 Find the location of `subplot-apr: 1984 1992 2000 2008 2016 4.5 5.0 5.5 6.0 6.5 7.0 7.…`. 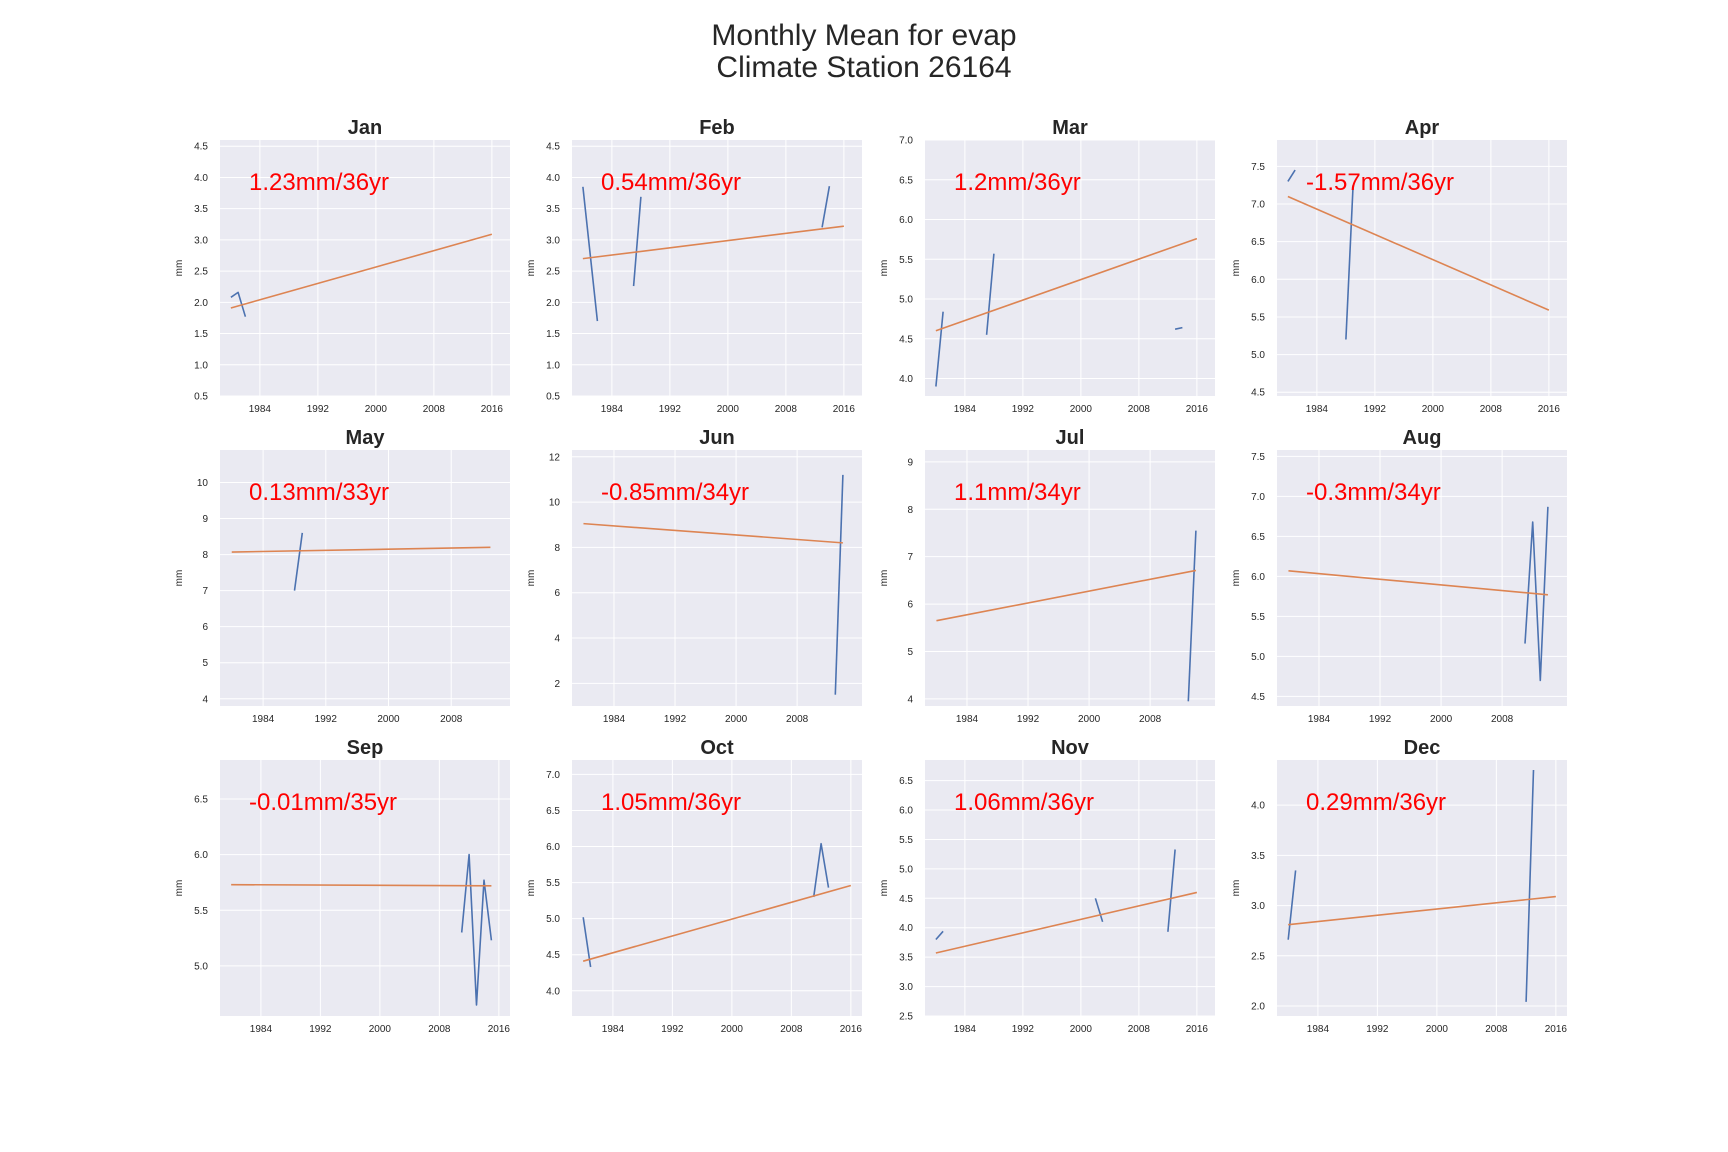

subplot-apr: 1984 1992 2000 2008 2016 4.5 5.0 5.5 6.0 6.5 7.0 7.… is located at coordinates (1399, 266).